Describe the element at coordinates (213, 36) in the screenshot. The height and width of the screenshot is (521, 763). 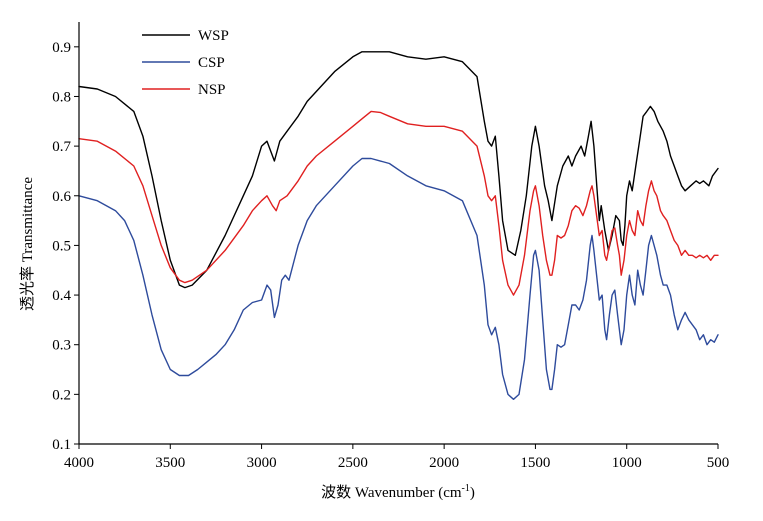
I see `legend-label-wsp: WSP` at that location.